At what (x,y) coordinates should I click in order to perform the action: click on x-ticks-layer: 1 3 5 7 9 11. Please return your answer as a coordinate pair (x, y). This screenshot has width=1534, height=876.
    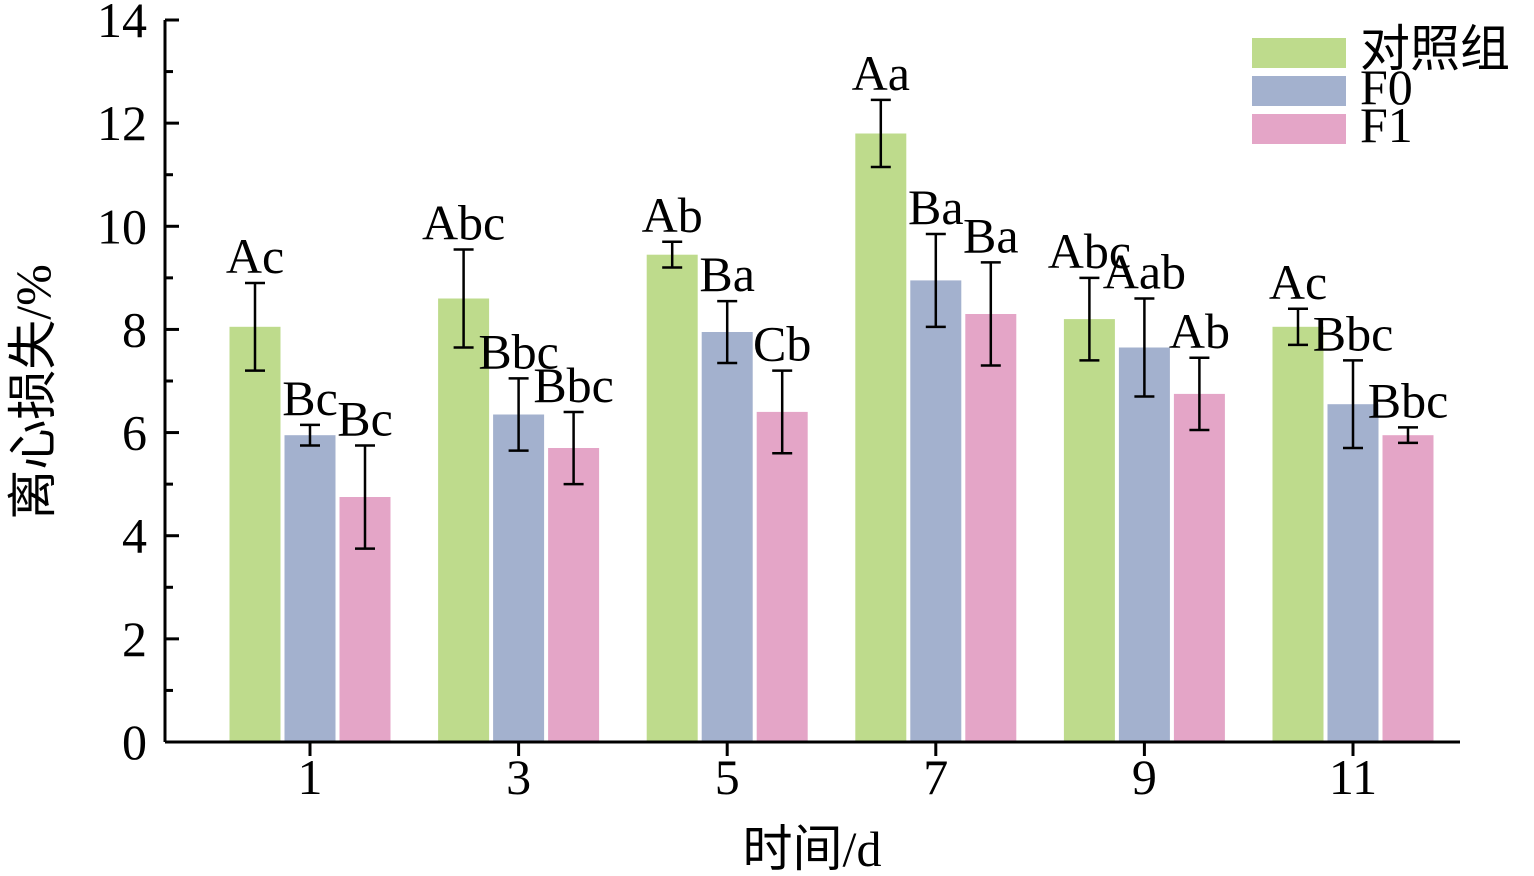
    Looking at the image, I should click on (837, 773).